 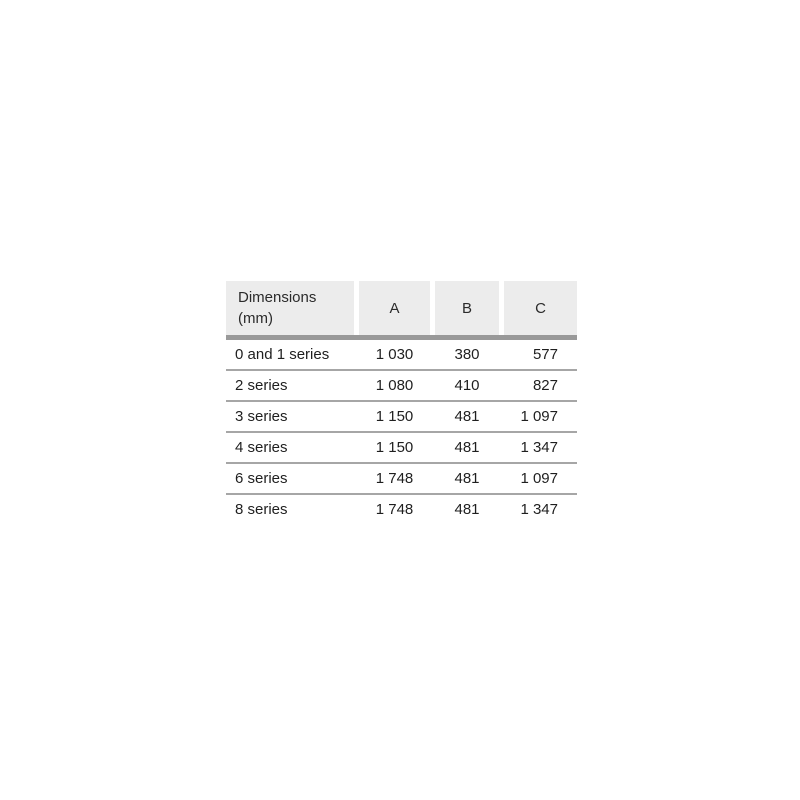 I want to click on dimensions-label-line1: Dimensions, so click(x=277, y=297).